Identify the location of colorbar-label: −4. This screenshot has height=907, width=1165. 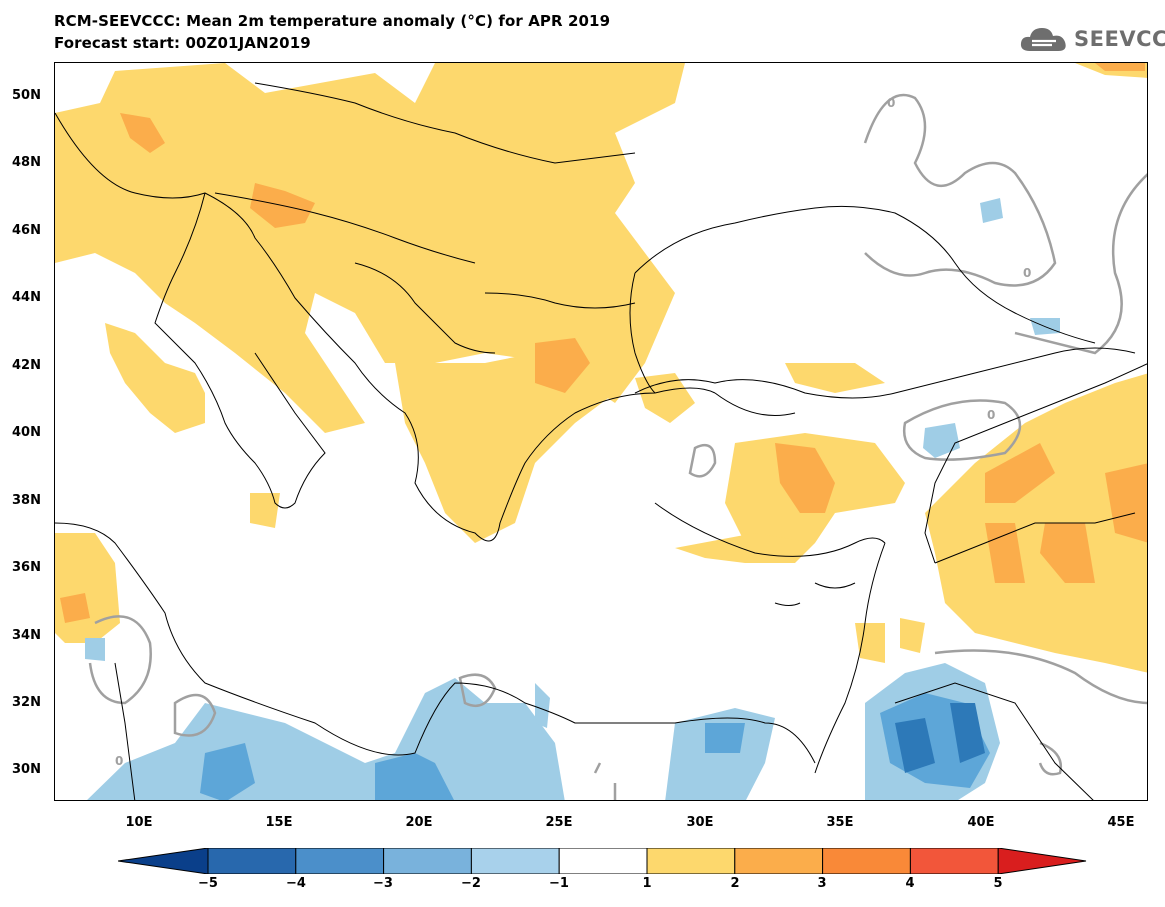
(296, 883).